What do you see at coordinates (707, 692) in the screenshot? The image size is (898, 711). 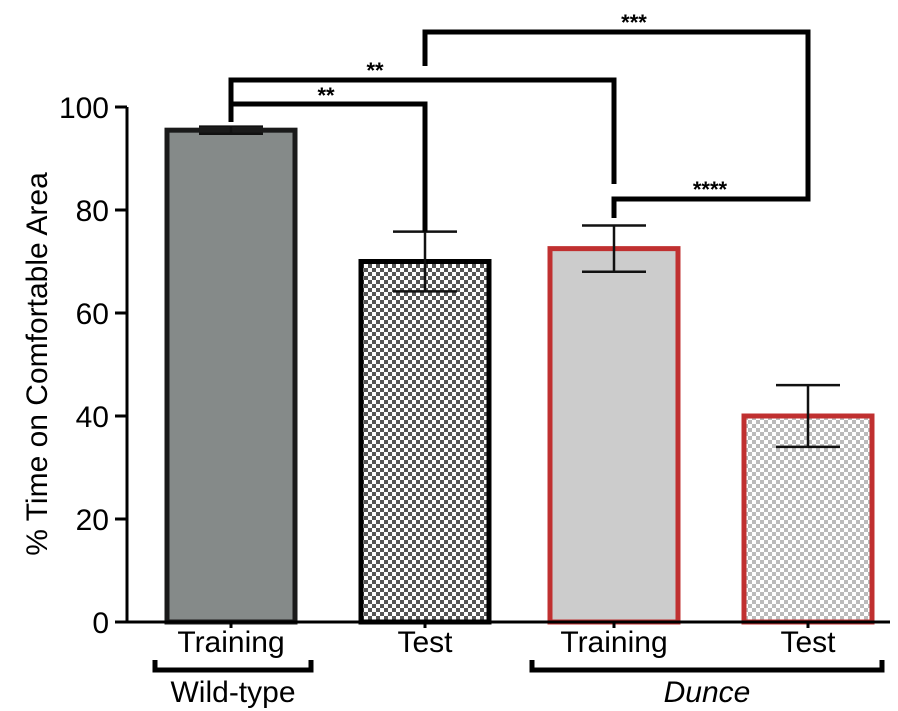 I see `group-label: Dunce` at bounding box center [707, 692].